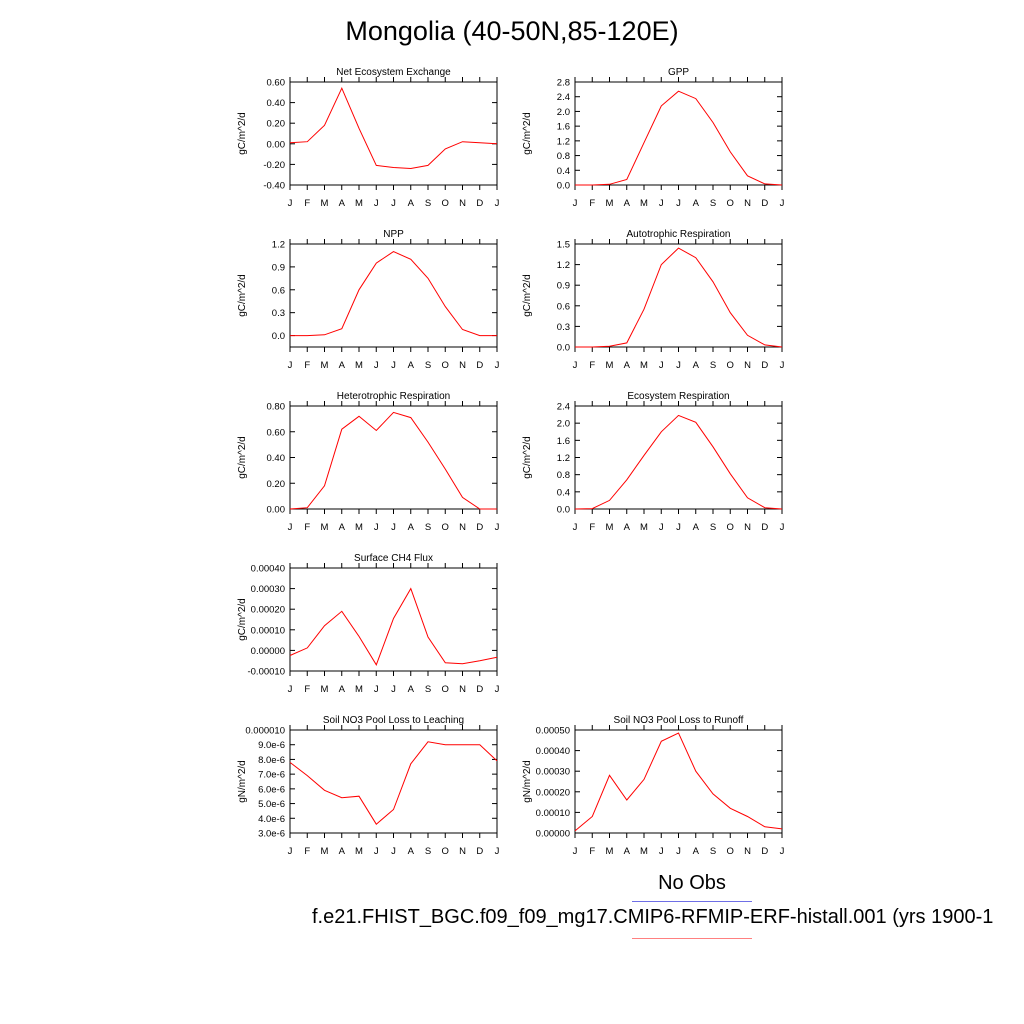 Image resolution: width=1024 pixels, height=1024 pixels. I want to click on y-axis-label: gN/m^2/d, so click(527, 781).